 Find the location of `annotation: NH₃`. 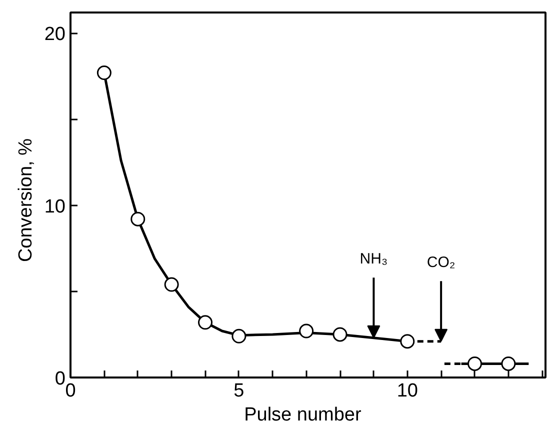

annotation: NH₃ is located at coordinates (374, 259).